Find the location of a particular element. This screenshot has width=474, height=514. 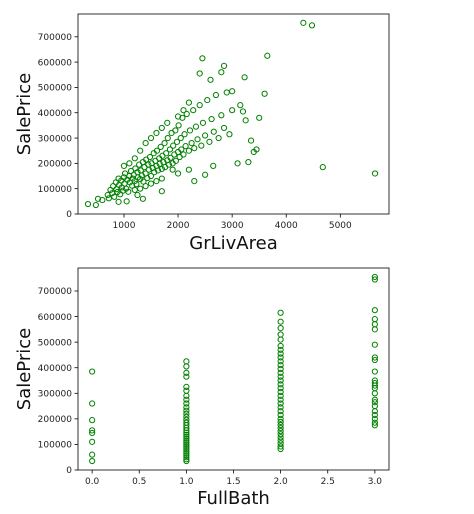

y-tick-label: 200000 is located at coordinates (55, 165).